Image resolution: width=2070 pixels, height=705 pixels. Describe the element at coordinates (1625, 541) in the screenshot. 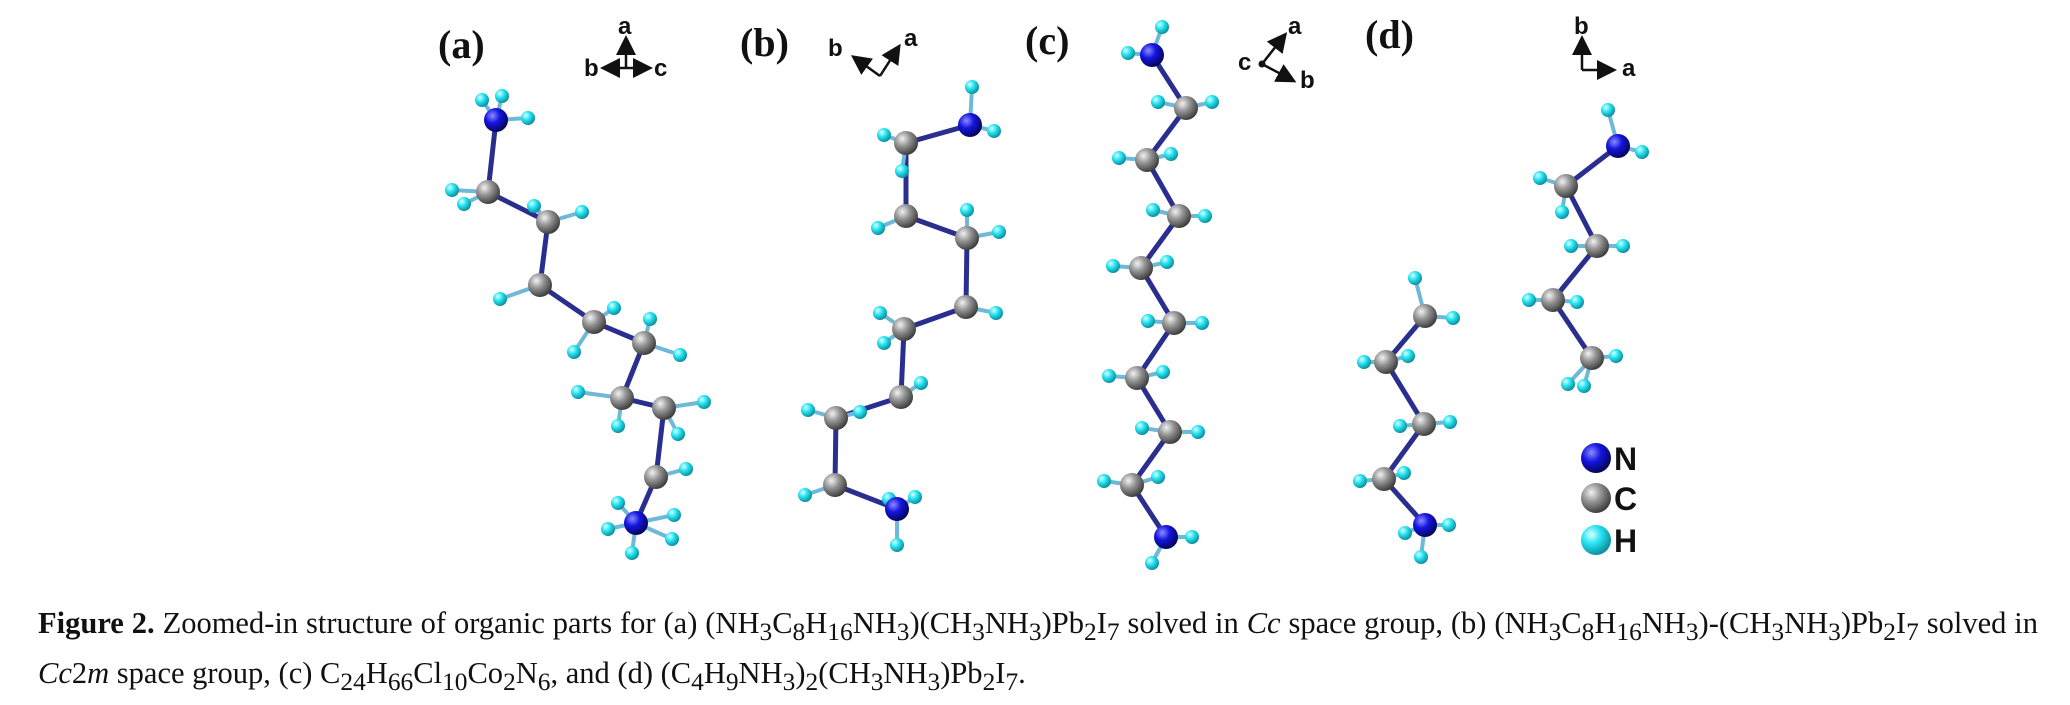

I see `legend-h-label: H` at that location.